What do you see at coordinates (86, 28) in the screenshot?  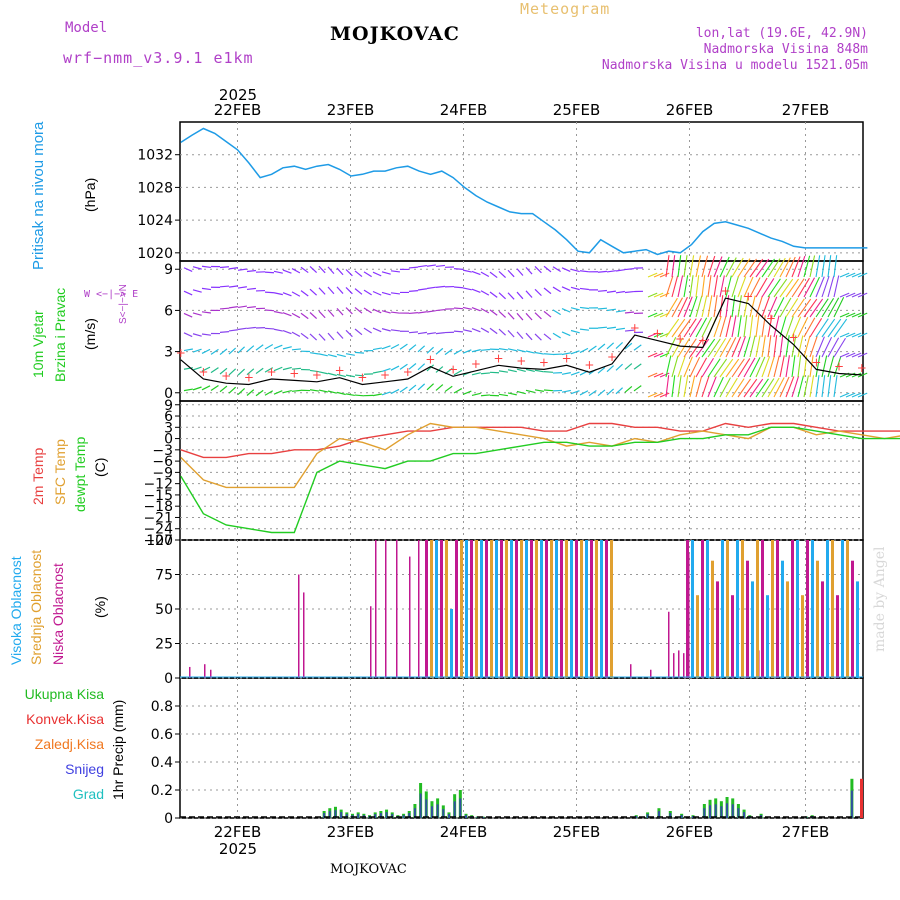 I see `model-label: Model` at bounding box center [86, 28].